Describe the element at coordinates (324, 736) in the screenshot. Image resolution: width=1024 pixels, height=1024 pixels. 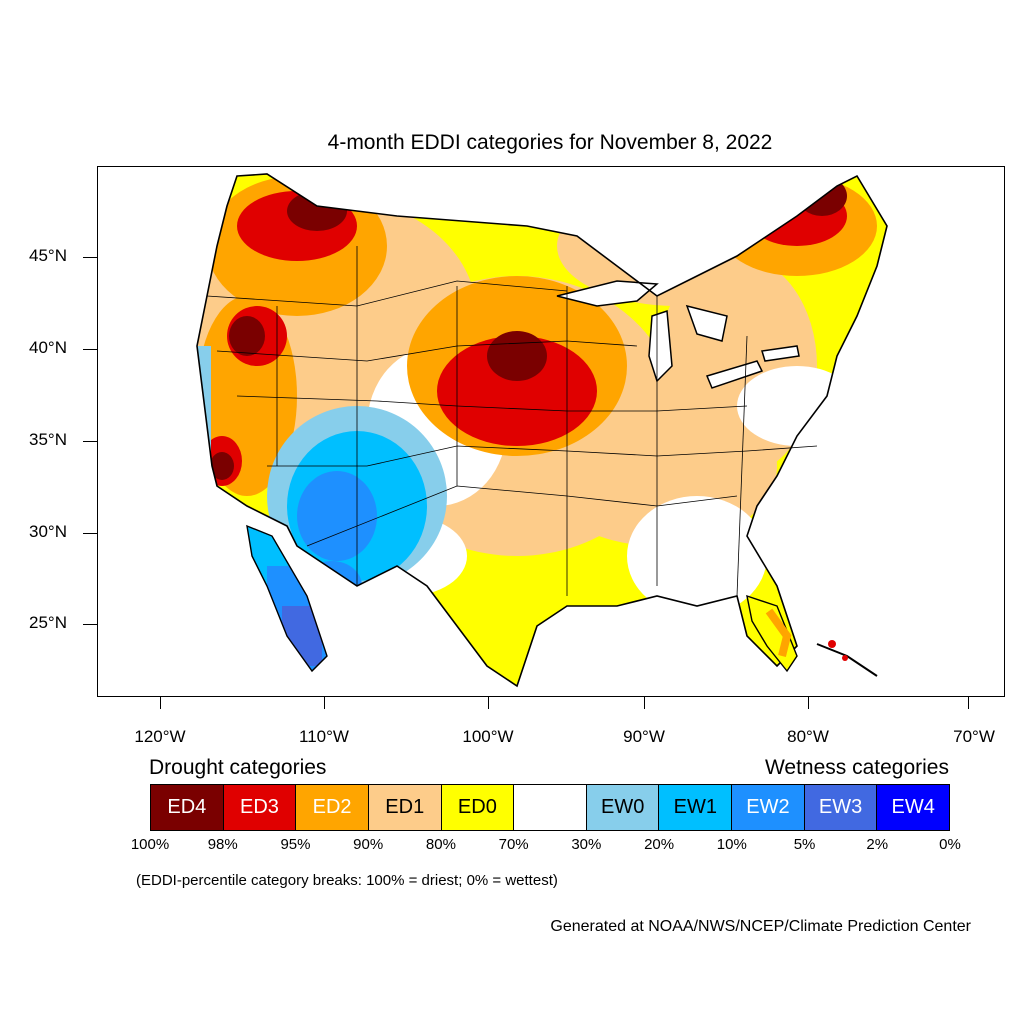
I see `lon-label: 110°W` at that location.